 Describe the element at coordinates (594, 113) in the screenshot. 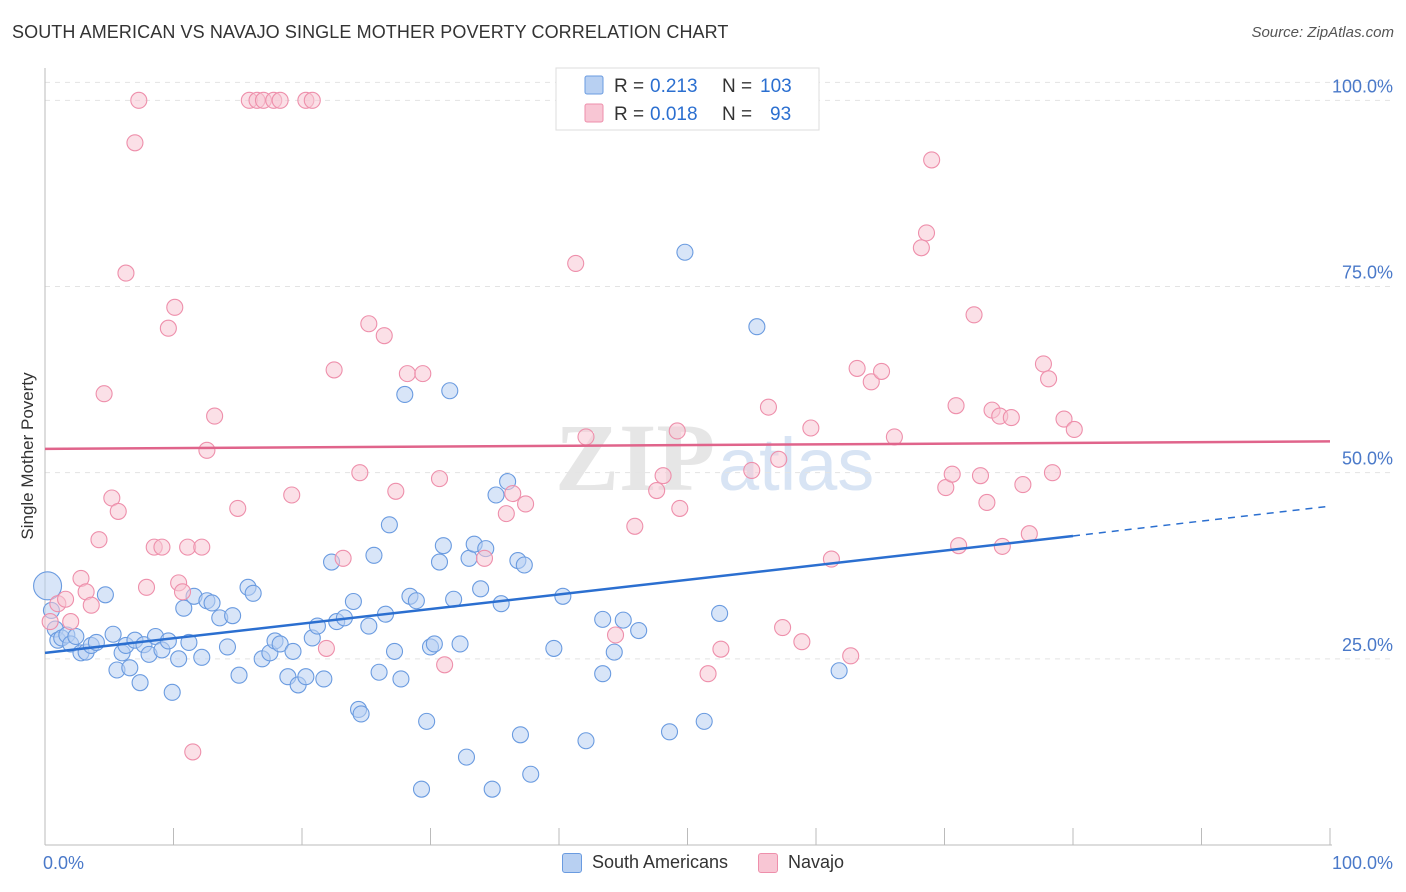

I see `legend-swatch-navajo` at that location.